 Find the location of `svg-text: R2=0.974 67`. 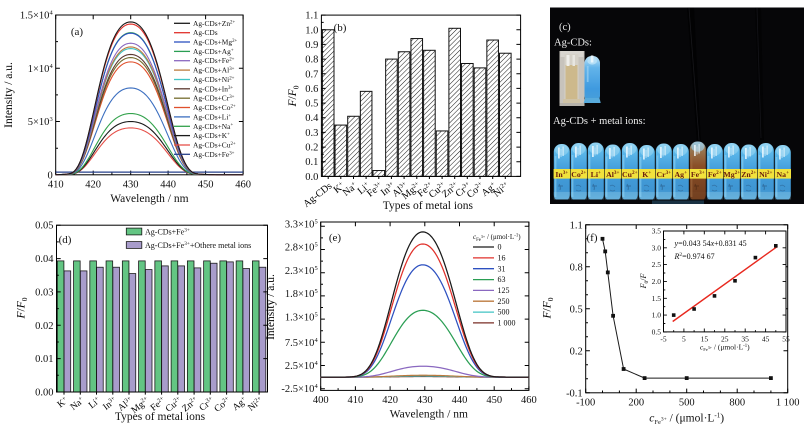

svg-text: R2=0.974 67 is located at coordinates (694, 256).